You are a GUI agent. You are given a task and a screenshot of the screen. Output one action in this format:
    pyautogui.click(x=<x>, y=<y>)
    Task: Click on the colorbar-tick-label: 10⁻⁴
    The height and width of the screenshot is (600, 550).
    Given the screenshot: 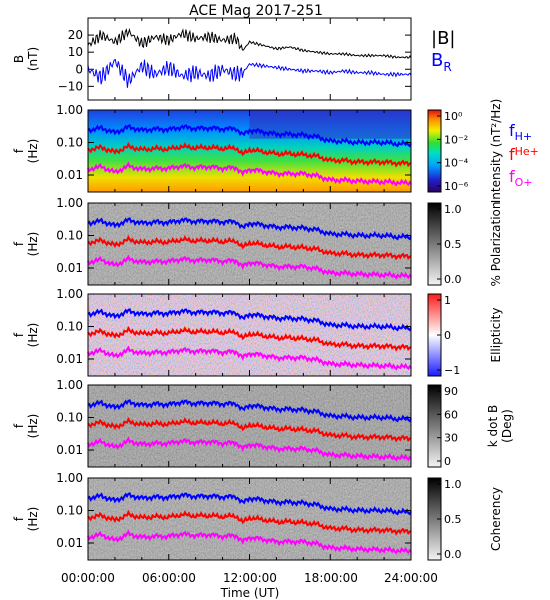 What is the action you would take?
    pyautogui.click(x=456, y=163)
    